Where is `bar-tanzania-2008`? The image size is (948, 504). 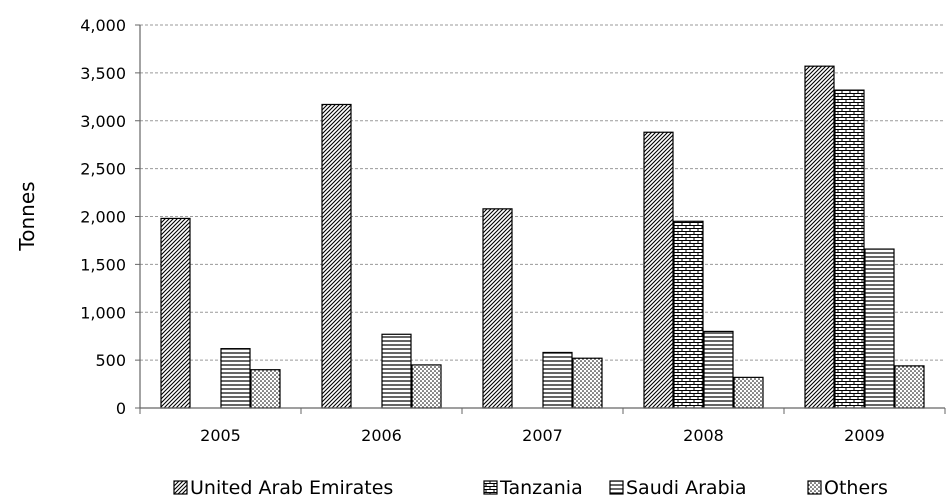 bar-tanzania-2008 is located at coordinates (688, 314).